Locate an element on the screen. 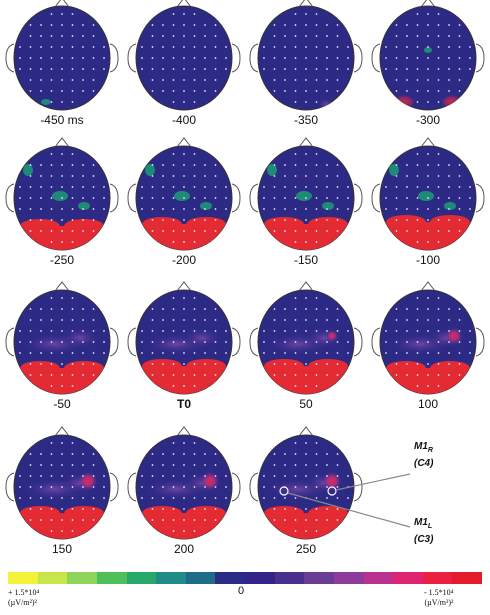 This screenshot has height=615, width=490. colorbar-left-value: + 1.5*10⁴ is located at coordinates (24, 592).